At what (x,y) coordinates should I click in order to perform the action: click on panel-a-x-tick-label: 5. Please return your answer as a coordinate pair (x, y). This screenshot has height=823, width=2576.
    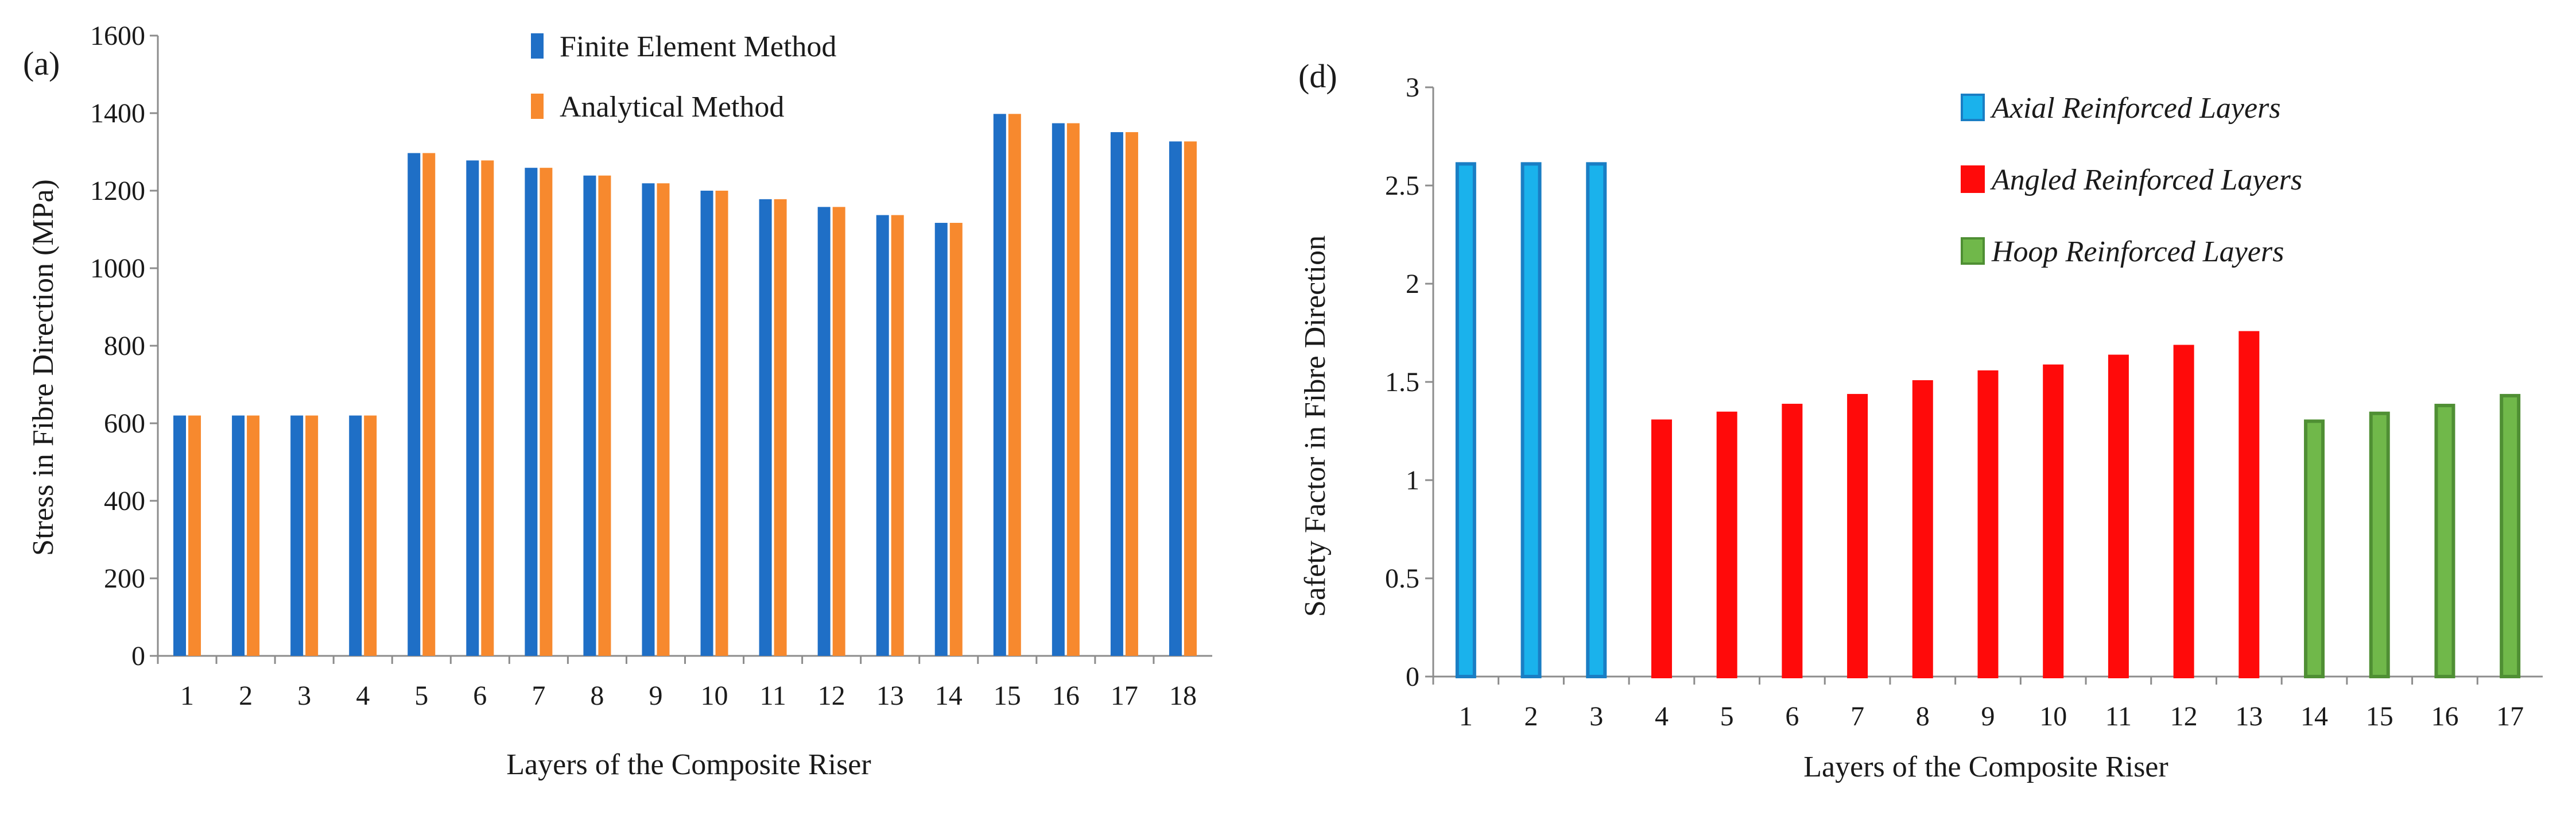
    Looking at the image, I should click on (421, 696).